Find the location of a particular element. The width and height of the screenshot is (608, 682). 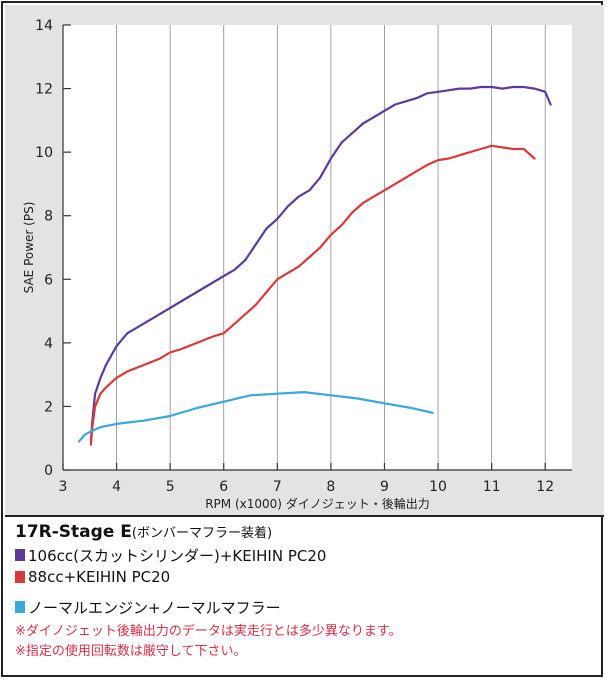

y-tick-label-0: 0 is located at coordinates (48, 471).